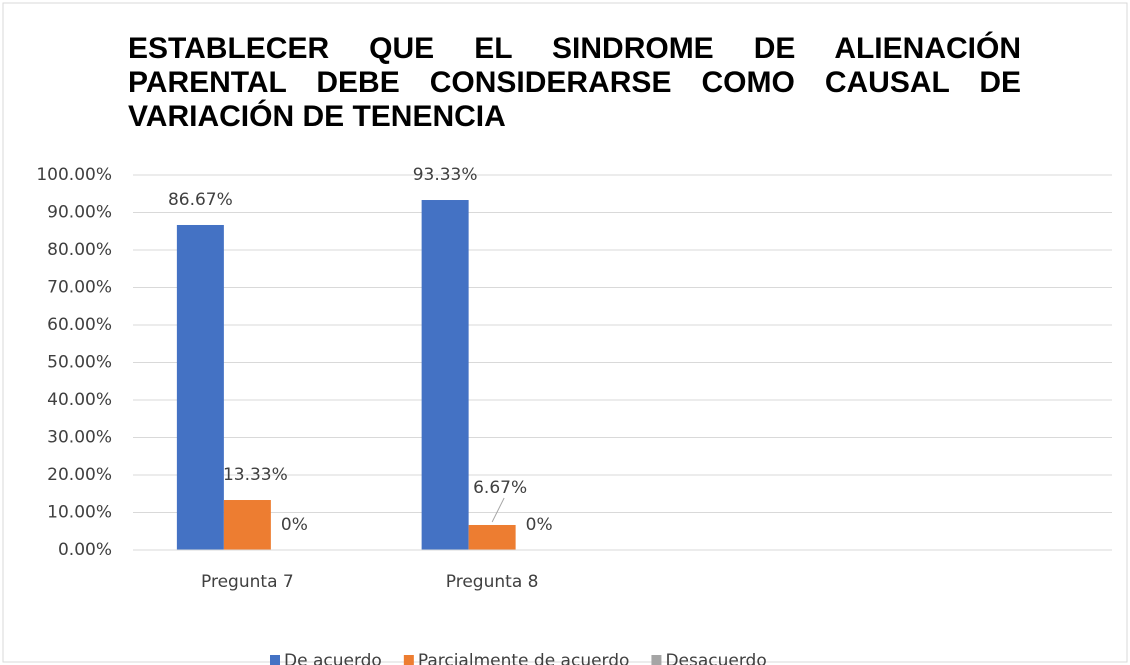  Describe the element at coordinates (79, 288) in the screenshot. I see `y-tick-label: 70.00%` at that location.